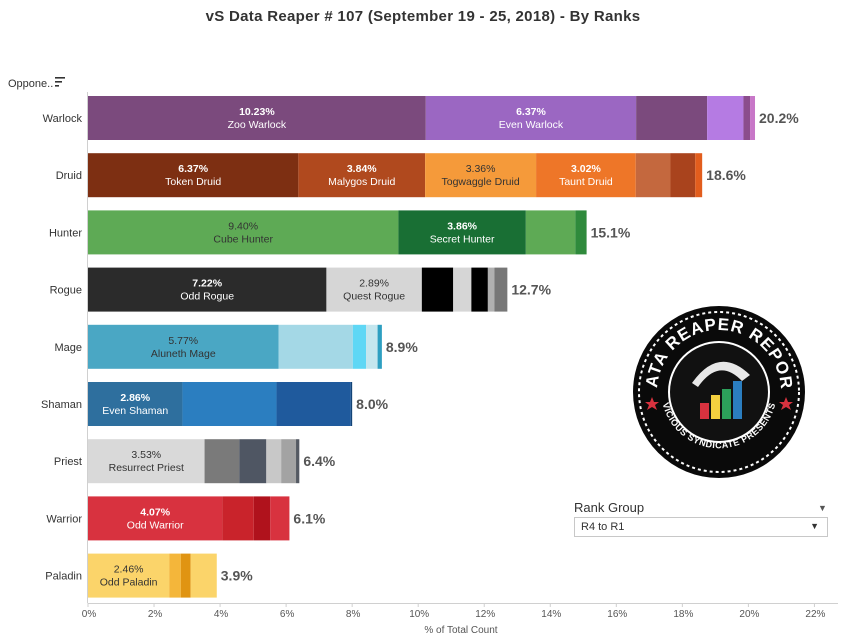 The height and width of the screenshot is (643, 846). Describe the element at coordinates (603, 527) in the screenshot. I see `rank-group-value: R4 to R1` at that location.